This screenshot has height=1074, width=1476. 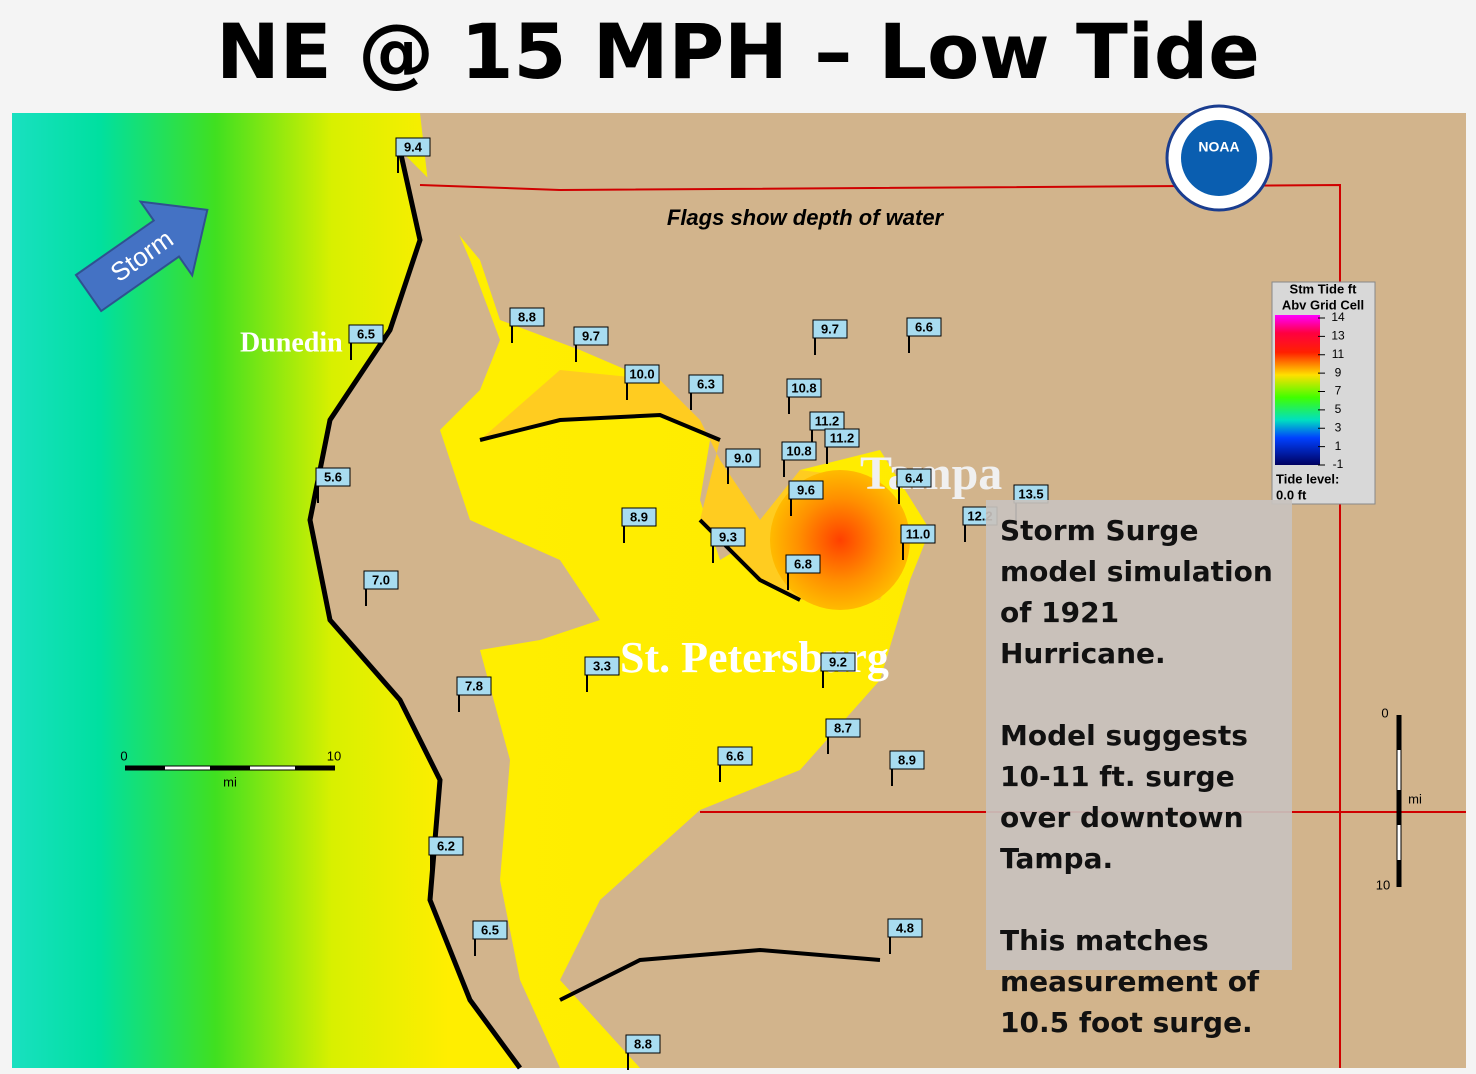 I want to click on legend-tick-label: 9, so click(x=1338, y=372).